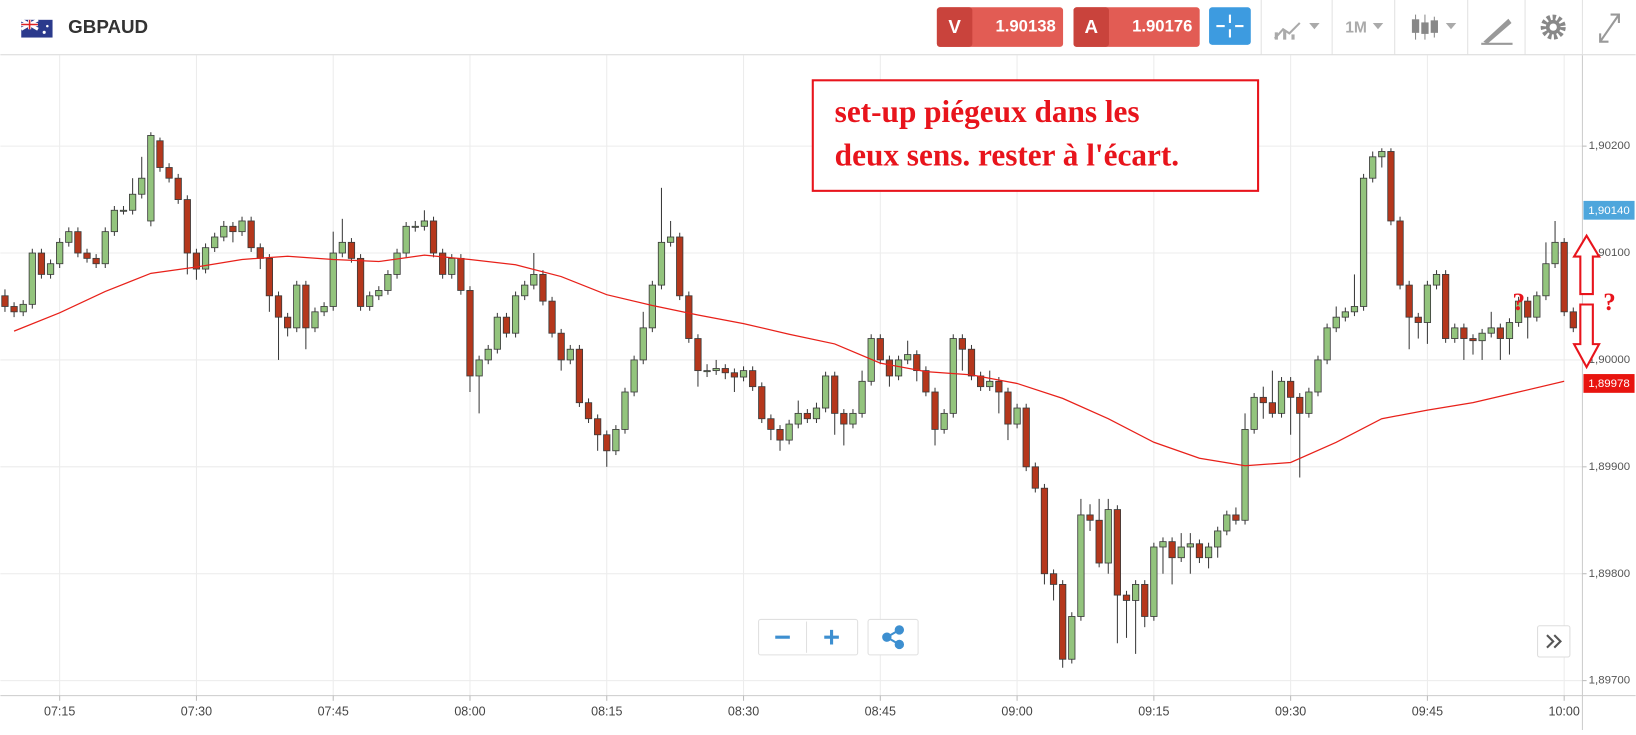 The width and height of the screenshot is (1636, 735). Describe the element at coordinates (1427, 712) in the screenshot. I see `x-tick-label: 09:45` at that location.